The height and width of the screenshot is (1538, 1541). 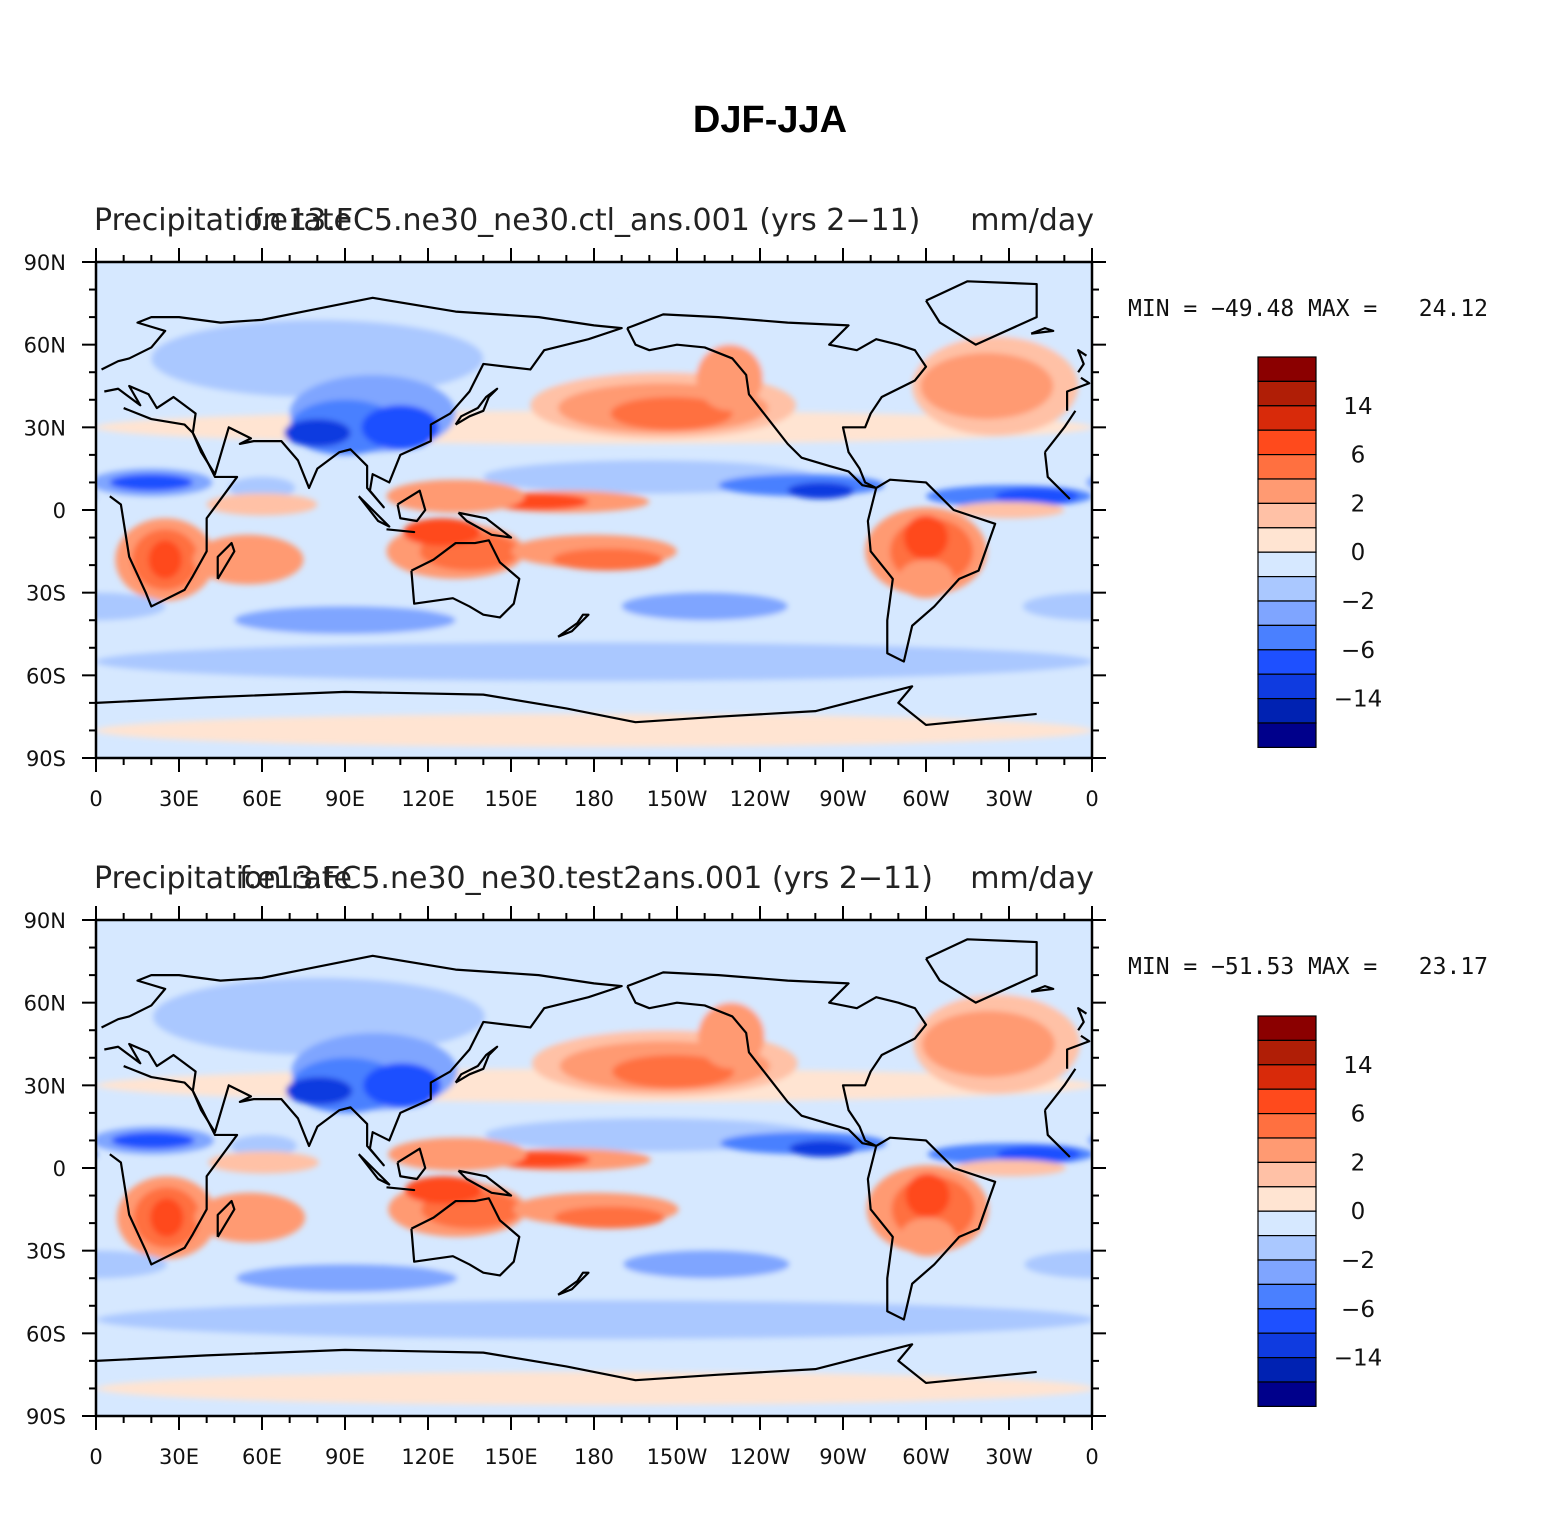 I want to click on lat-tick-label: 90N, so click(x=45, y=263).